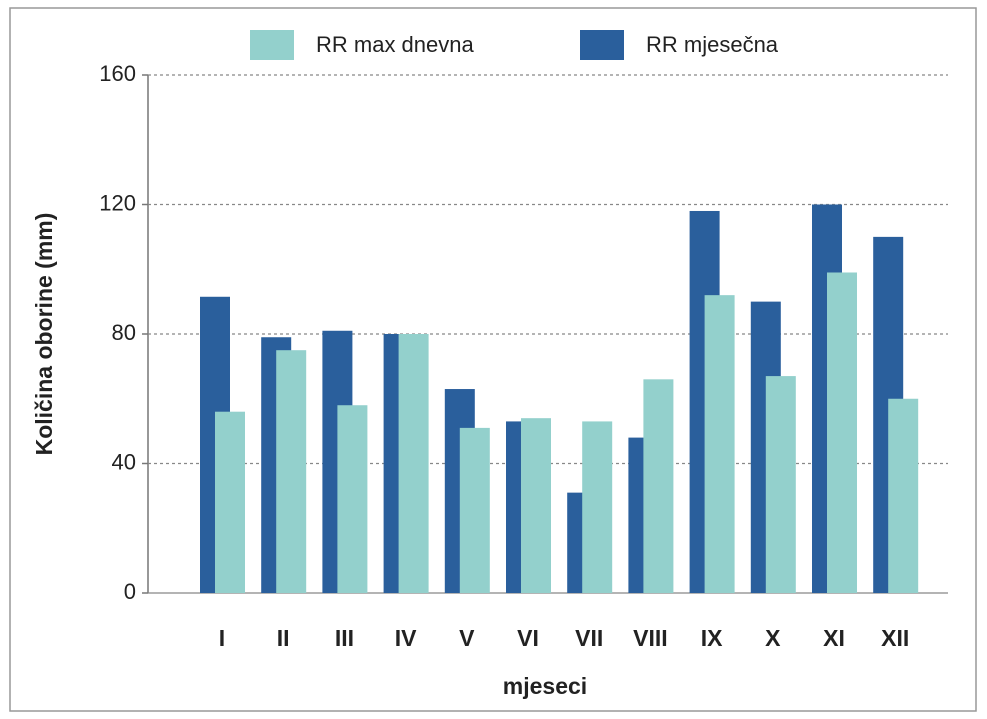 Image resolution: width=987 pixels, height=719 pixels. I want to click on x-tick-label: VI, so click(528, 638).